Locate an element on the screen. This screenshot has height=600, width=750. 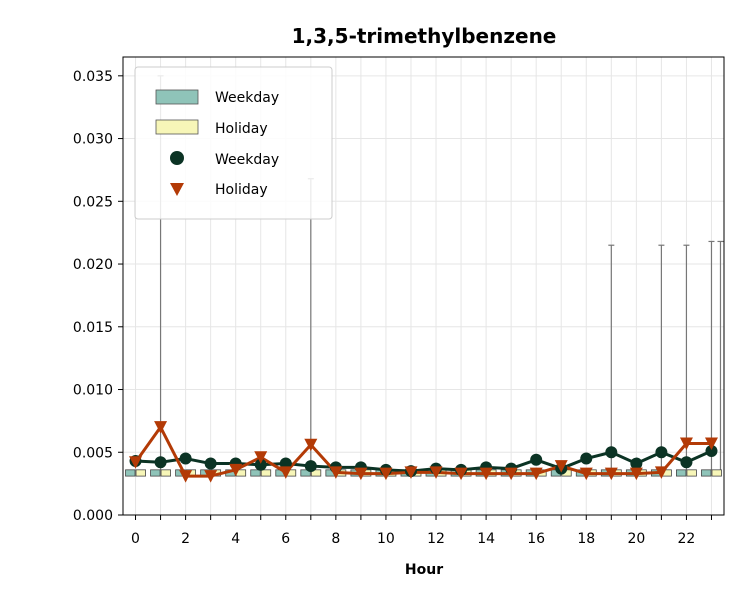
y-tick-label: 0.025 is located at coordinates (93, 202).